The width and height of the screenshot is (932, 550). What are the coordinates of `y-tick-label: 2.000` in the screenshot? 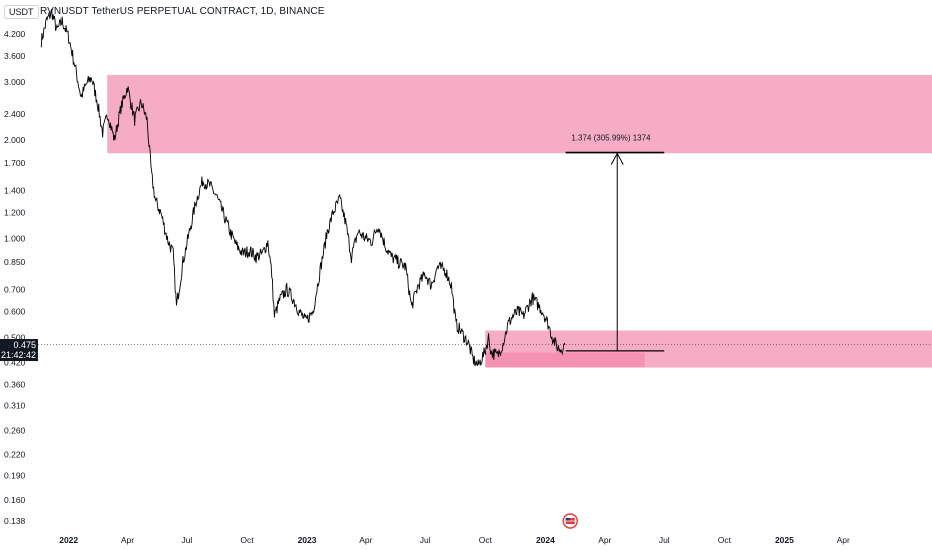 It's located at (15, 140).